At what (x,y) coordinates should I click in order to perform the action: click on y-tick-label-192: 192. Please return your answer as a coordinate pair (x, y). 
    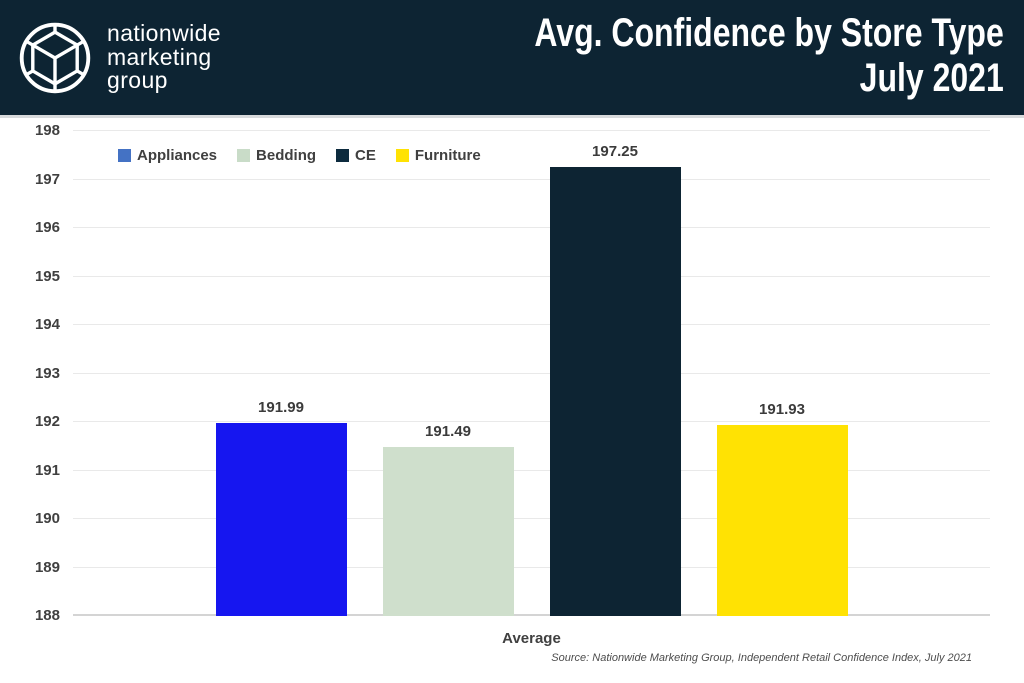
    Looking at the image, I should click on (47, 421).